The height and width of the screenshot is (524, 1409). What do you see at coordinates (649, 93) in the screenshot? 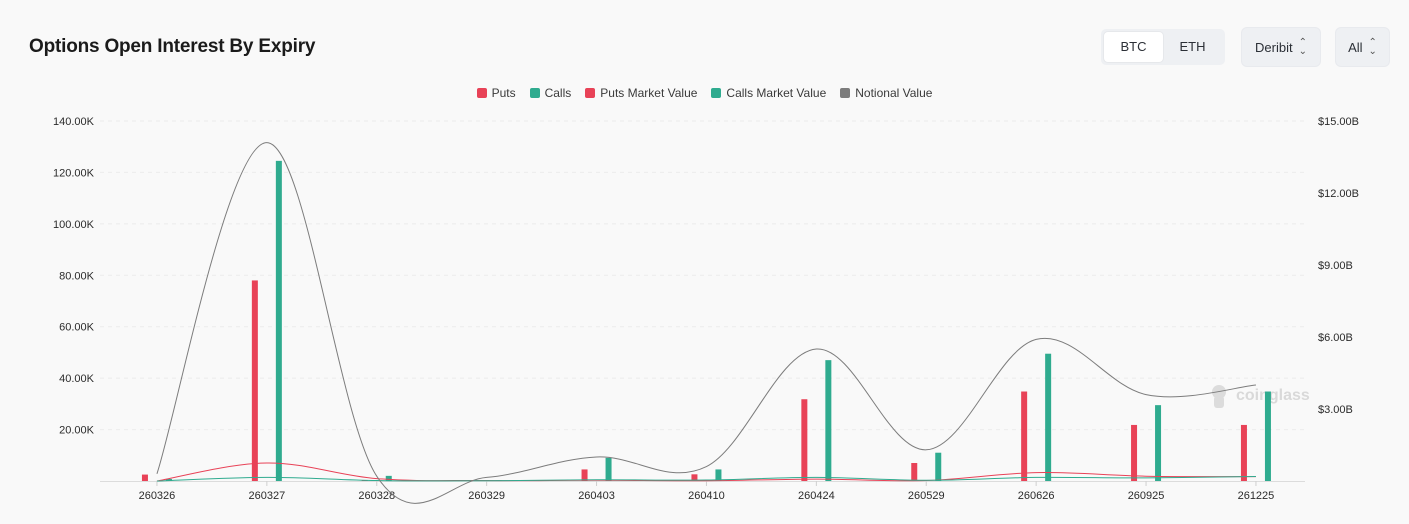
I see `legend-label: Puts Market Value` at bounding box center [649, 93].